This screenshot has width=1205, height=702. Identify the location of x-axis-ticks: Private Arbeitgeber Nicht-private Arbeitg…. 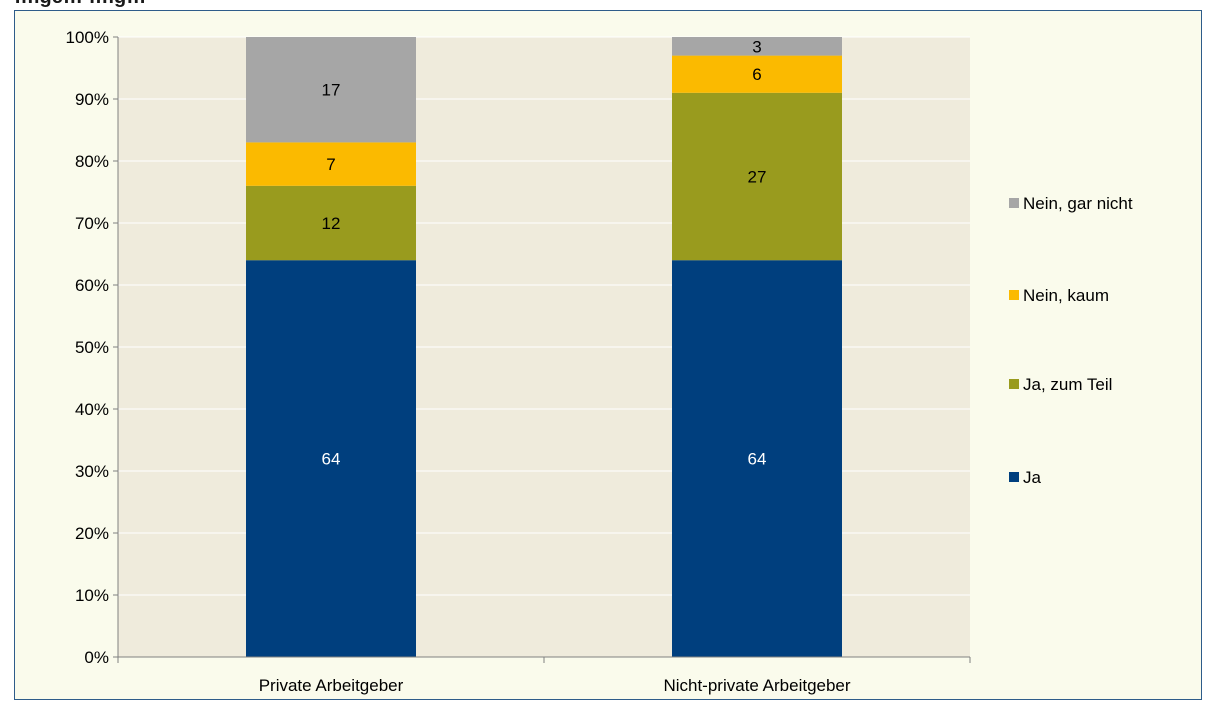
(544, 676).